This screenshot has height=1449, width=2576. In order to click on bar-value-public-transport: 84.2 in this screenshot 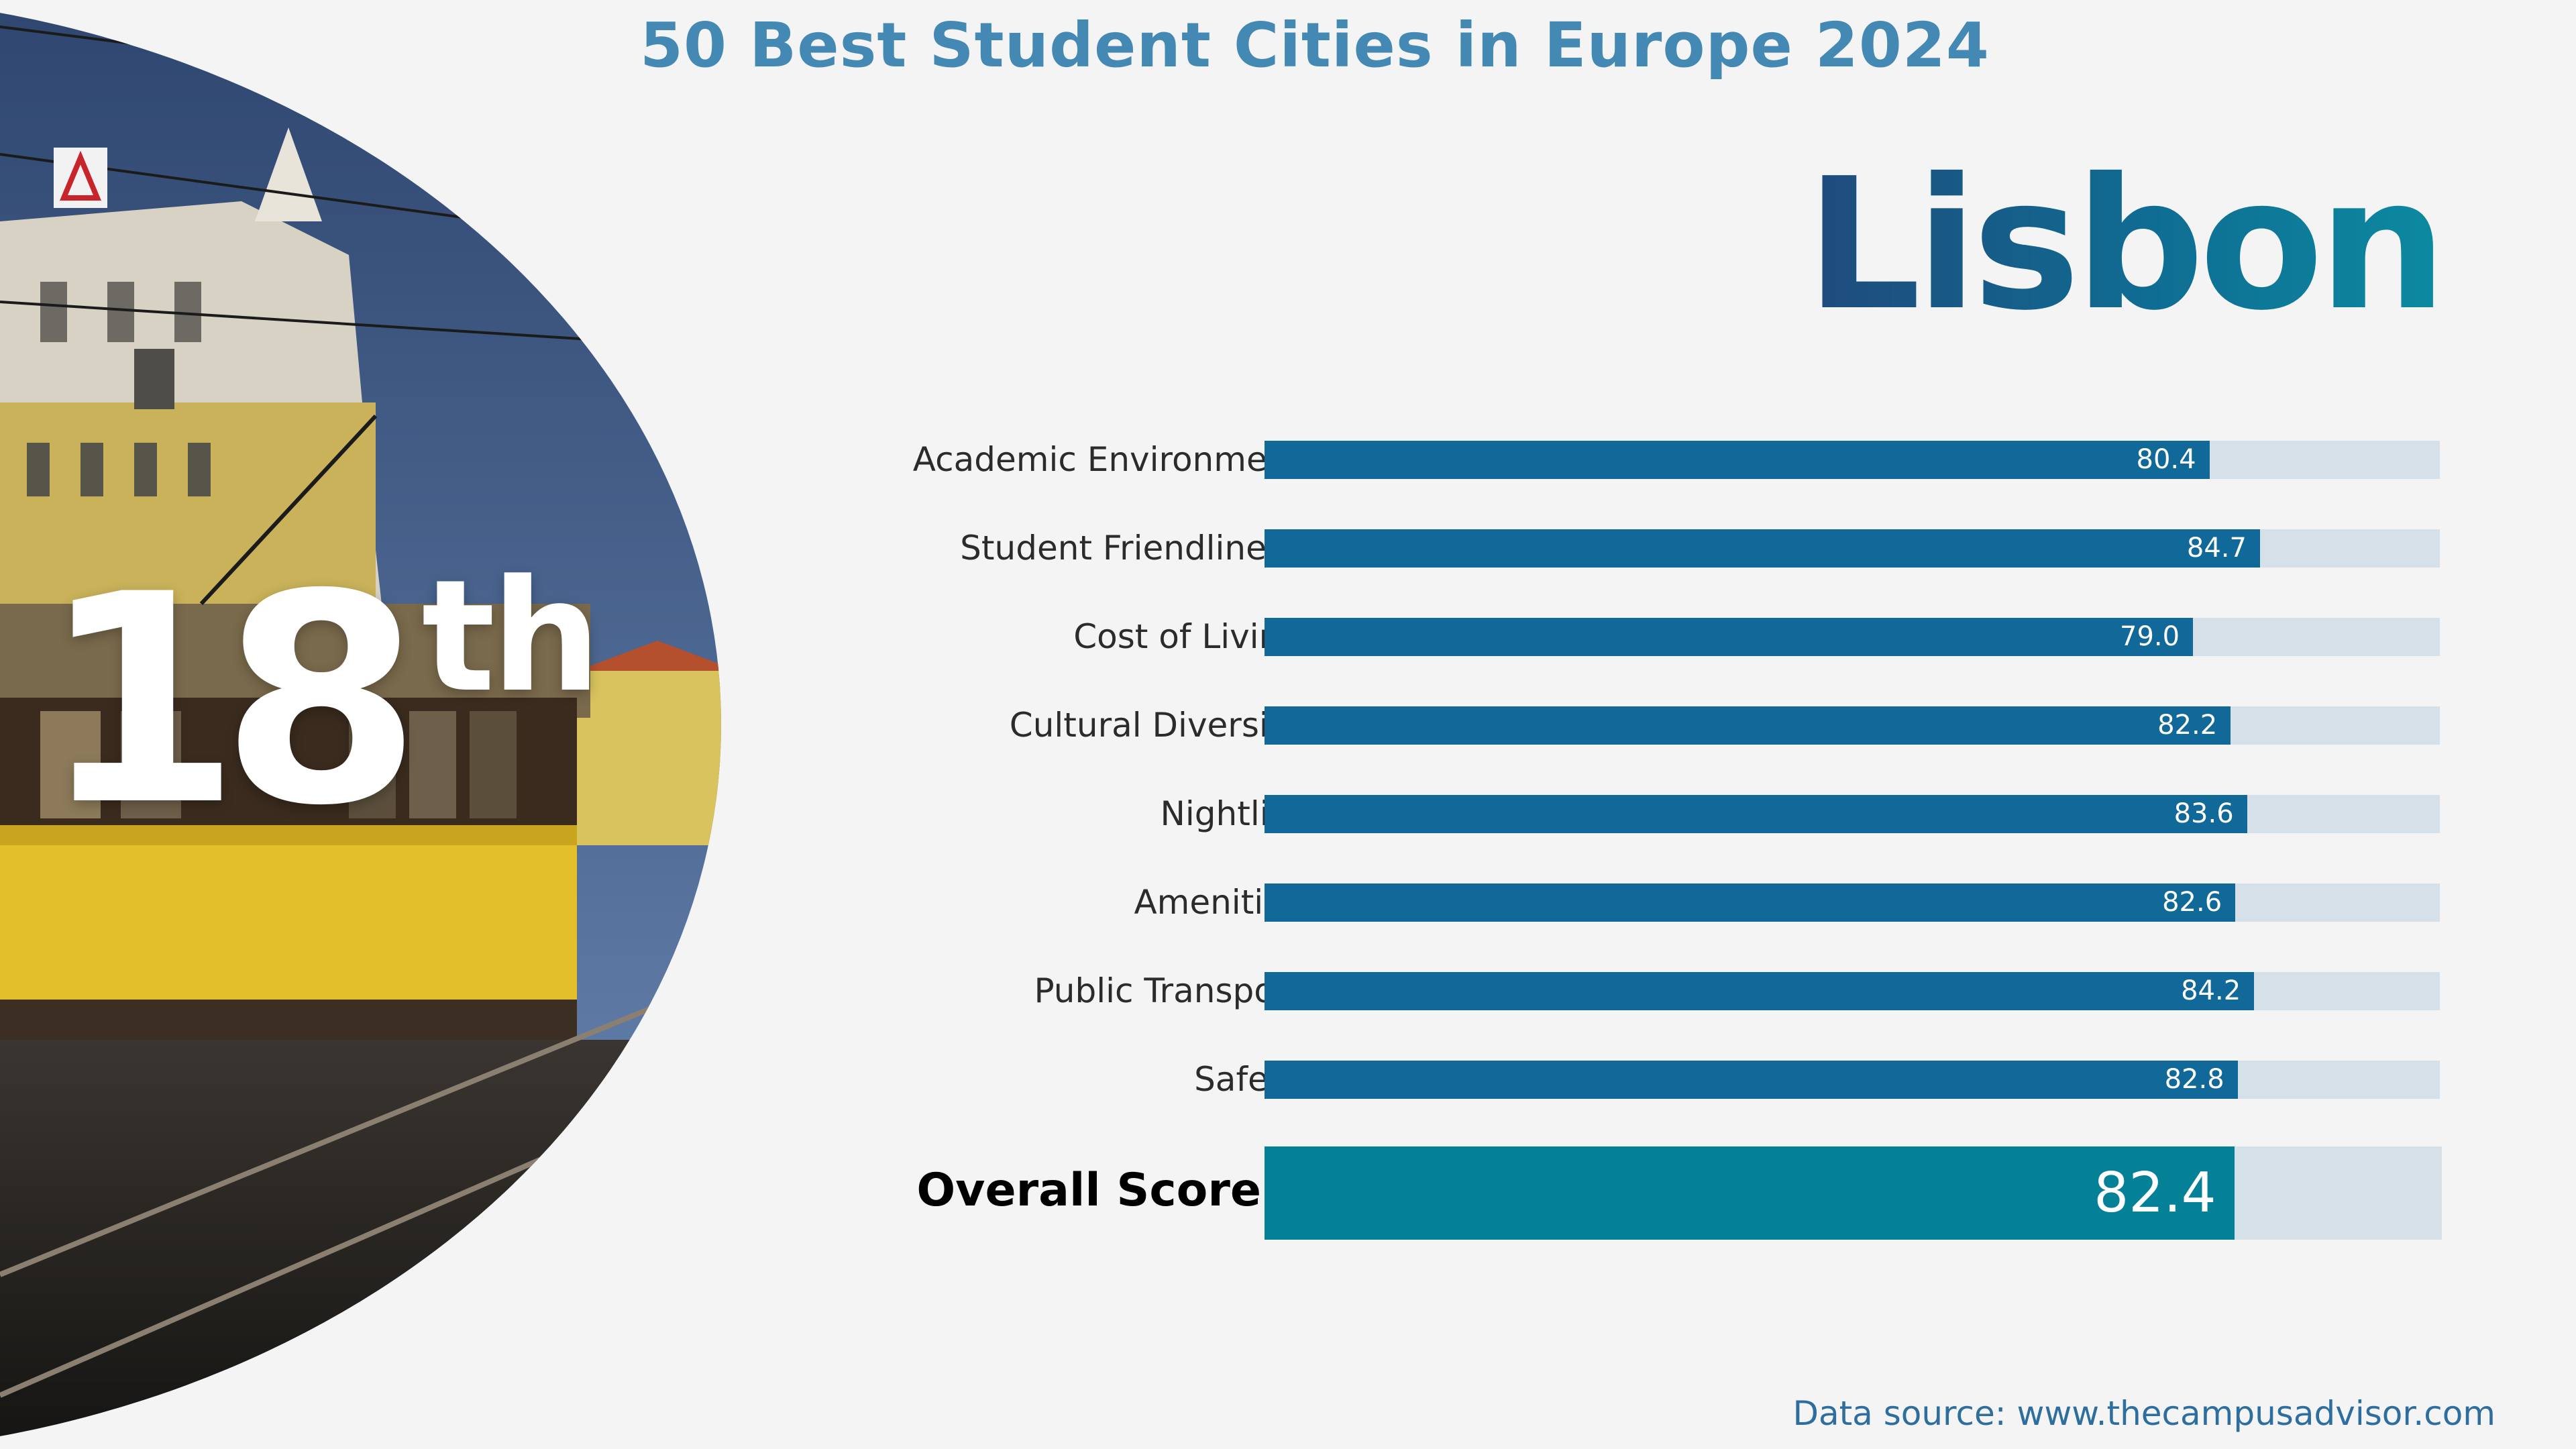, I will do `click(2211, 990)`.